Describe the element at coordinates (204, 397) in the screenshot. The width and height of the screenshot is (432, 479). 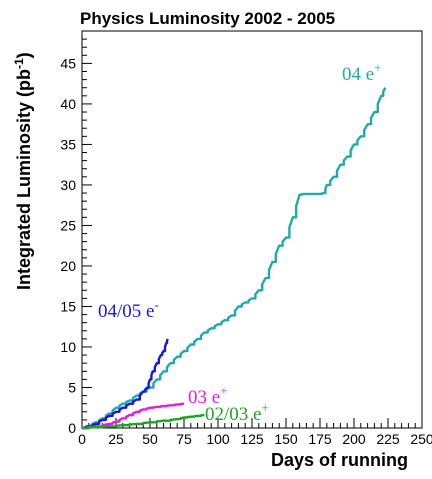
I see `series-label-main: 03 e` at that location.